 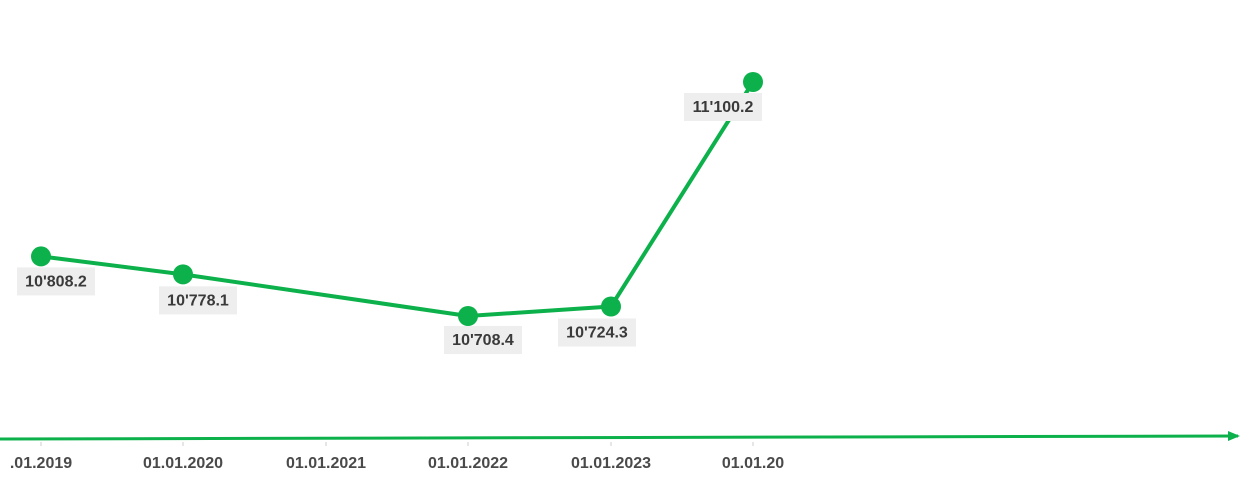 What do you see at coordinates (620, 436) in the screenshot?
I see `x-axis-line` at bounding box center [620, 436].